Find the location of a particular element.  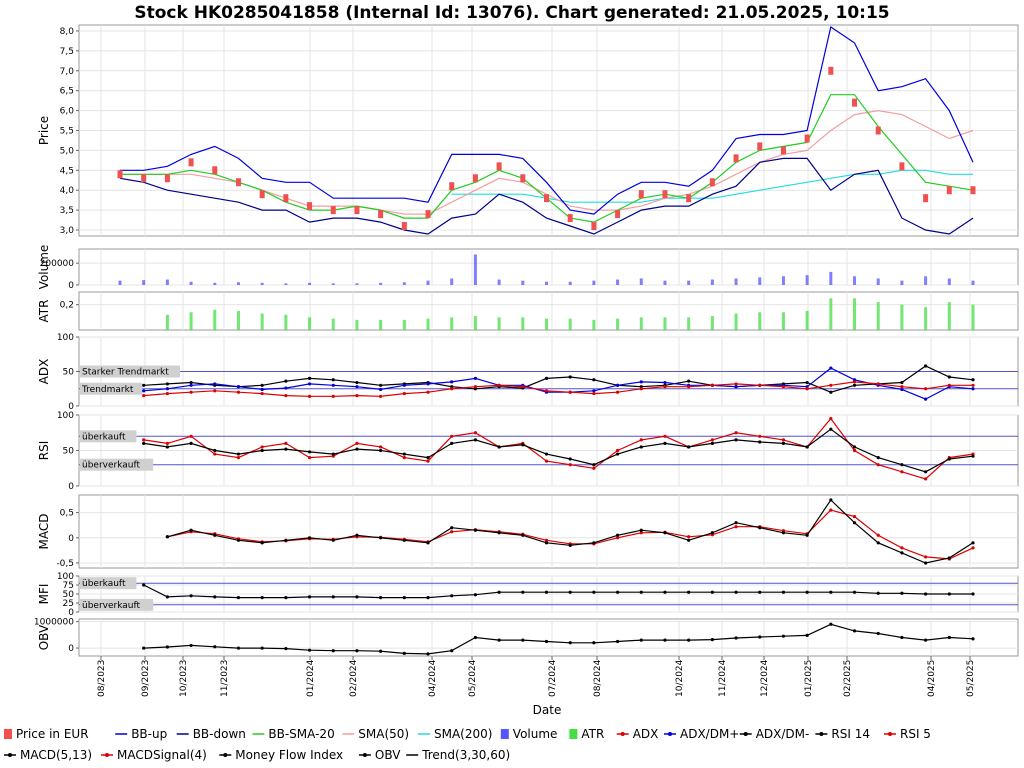

y-axis-label-price: Price is located at coordinates (44, 130).